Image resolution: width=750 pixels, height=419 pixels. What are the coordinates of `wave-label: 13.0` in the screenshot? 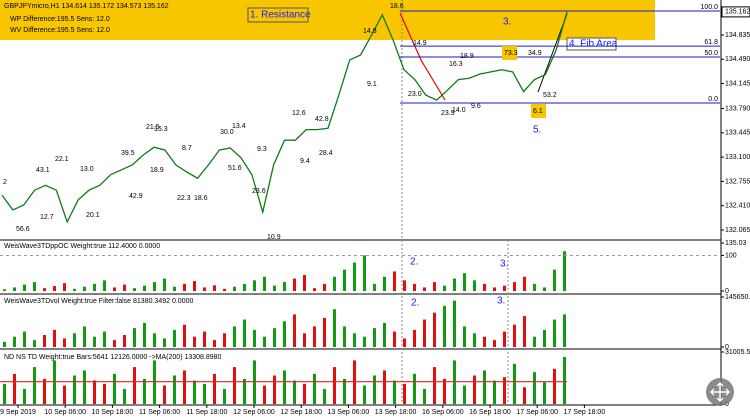 It's located at (87, 169).